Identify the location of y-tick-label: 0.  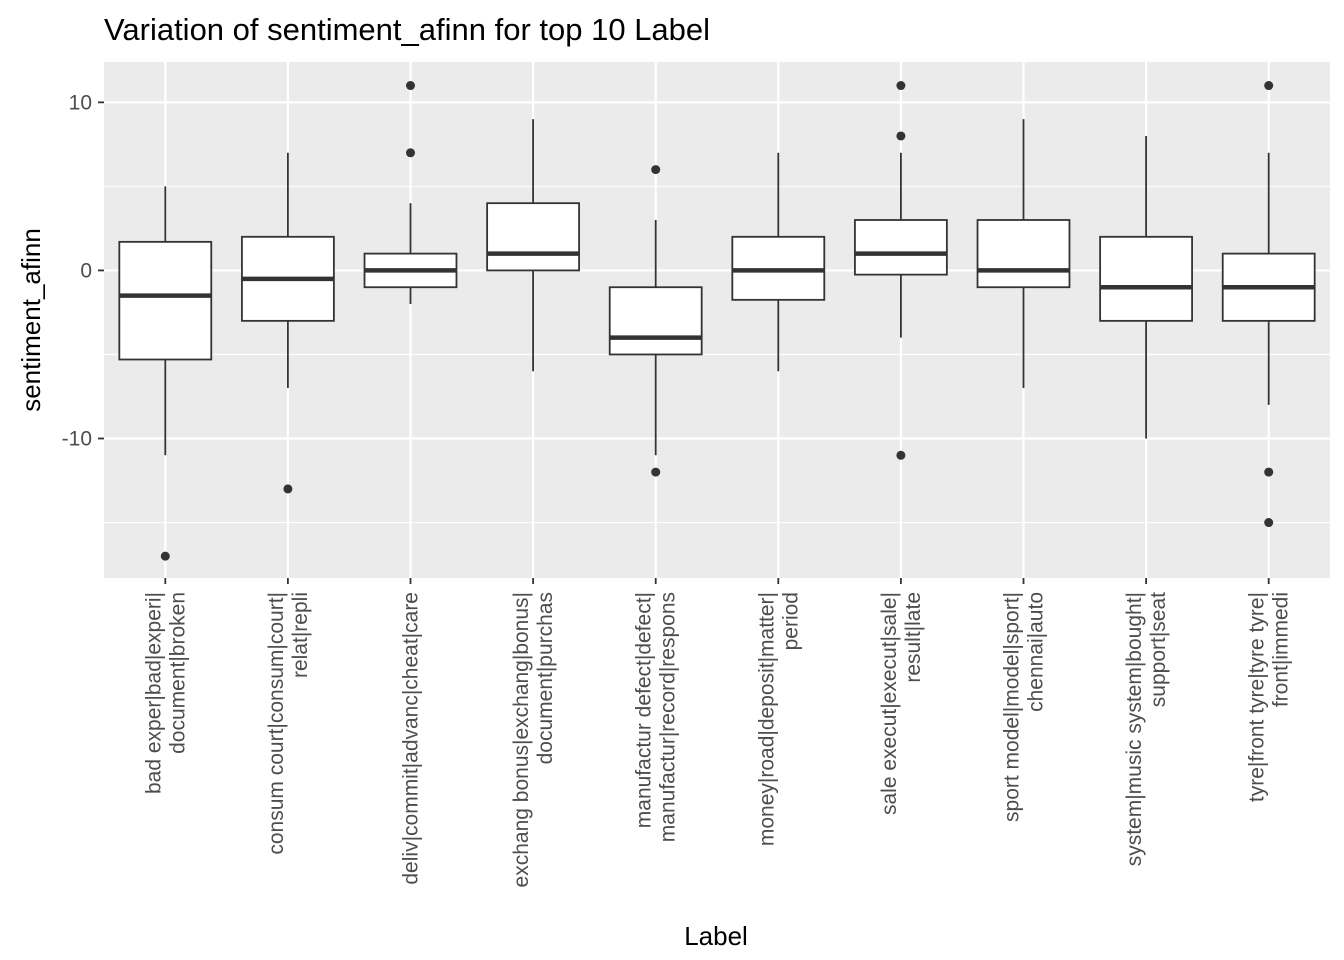
(86, 270).